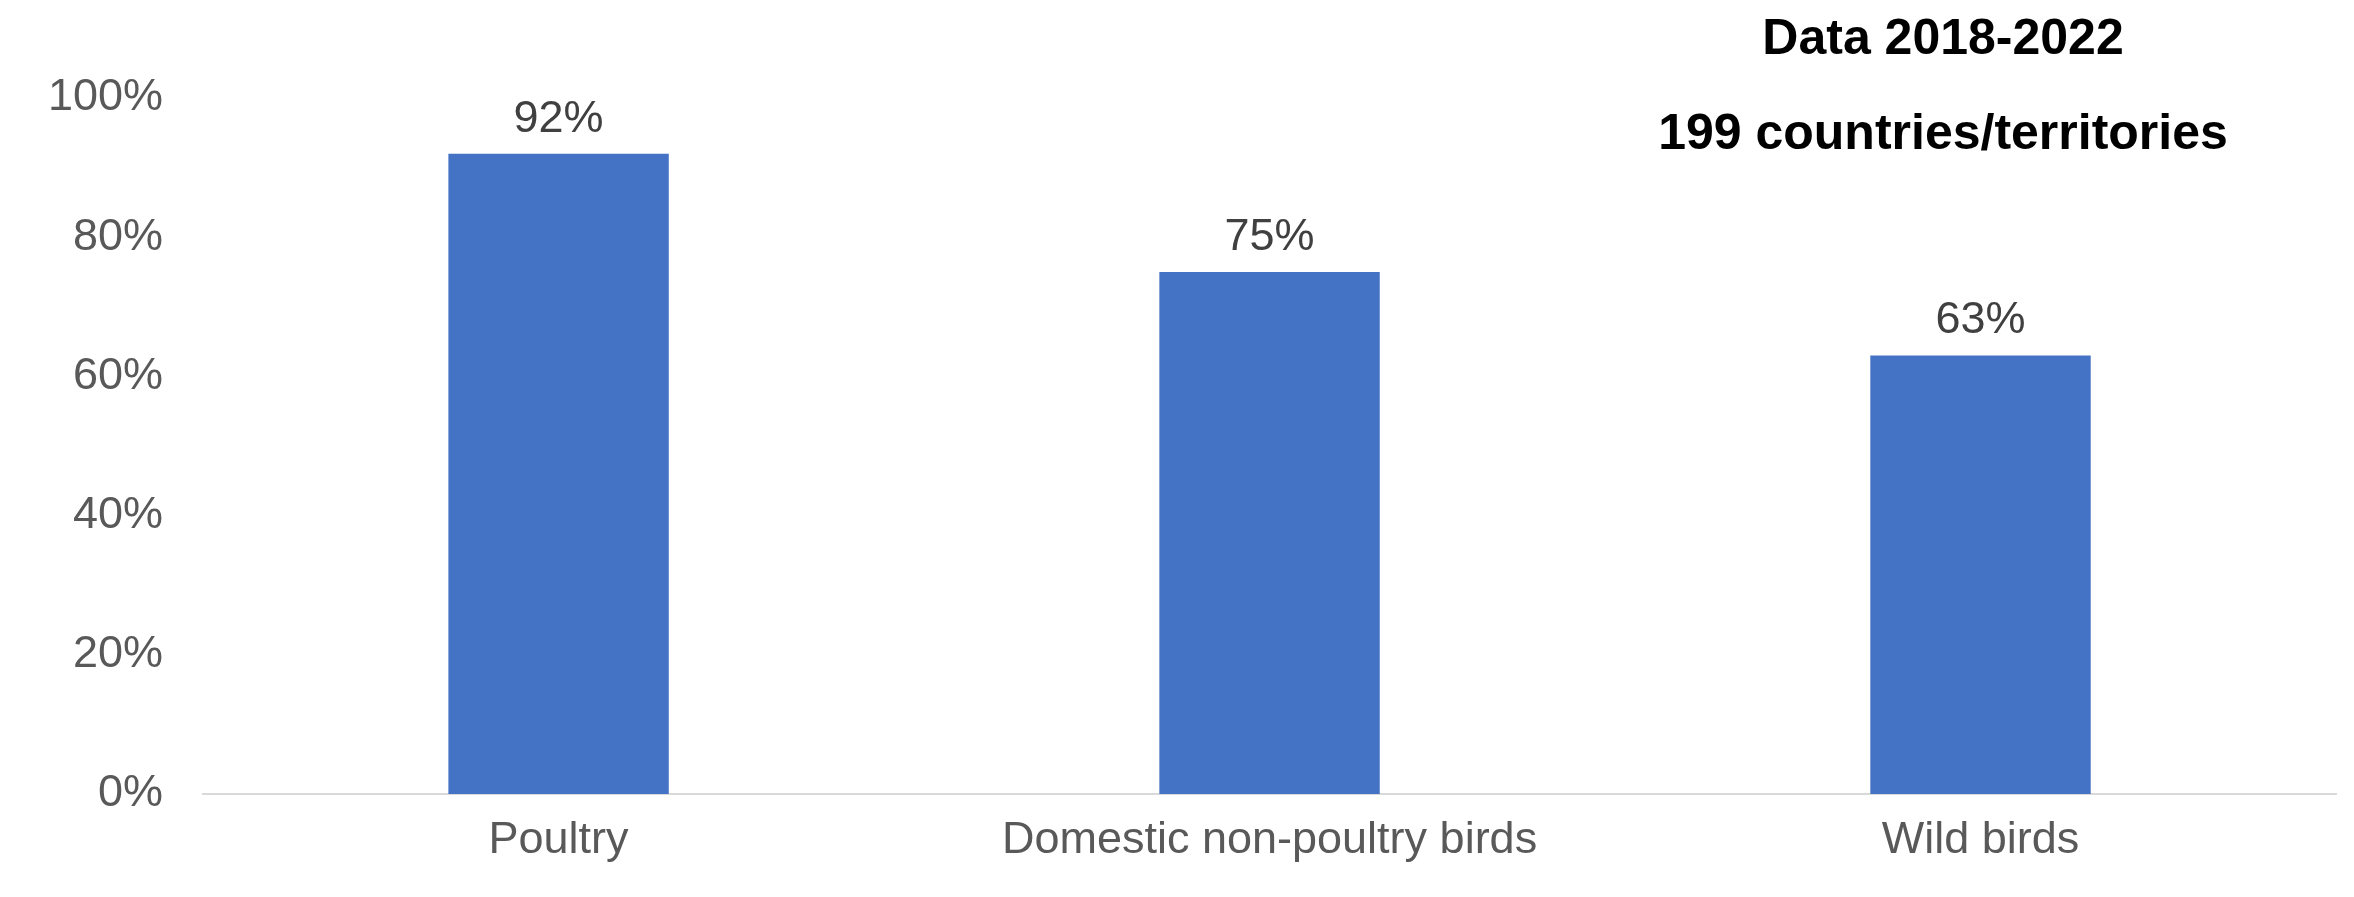 Image resolution: width=2354 pixels, height=897 pixels. I want to click on y-tick-label: 80%, so click(118, 234).